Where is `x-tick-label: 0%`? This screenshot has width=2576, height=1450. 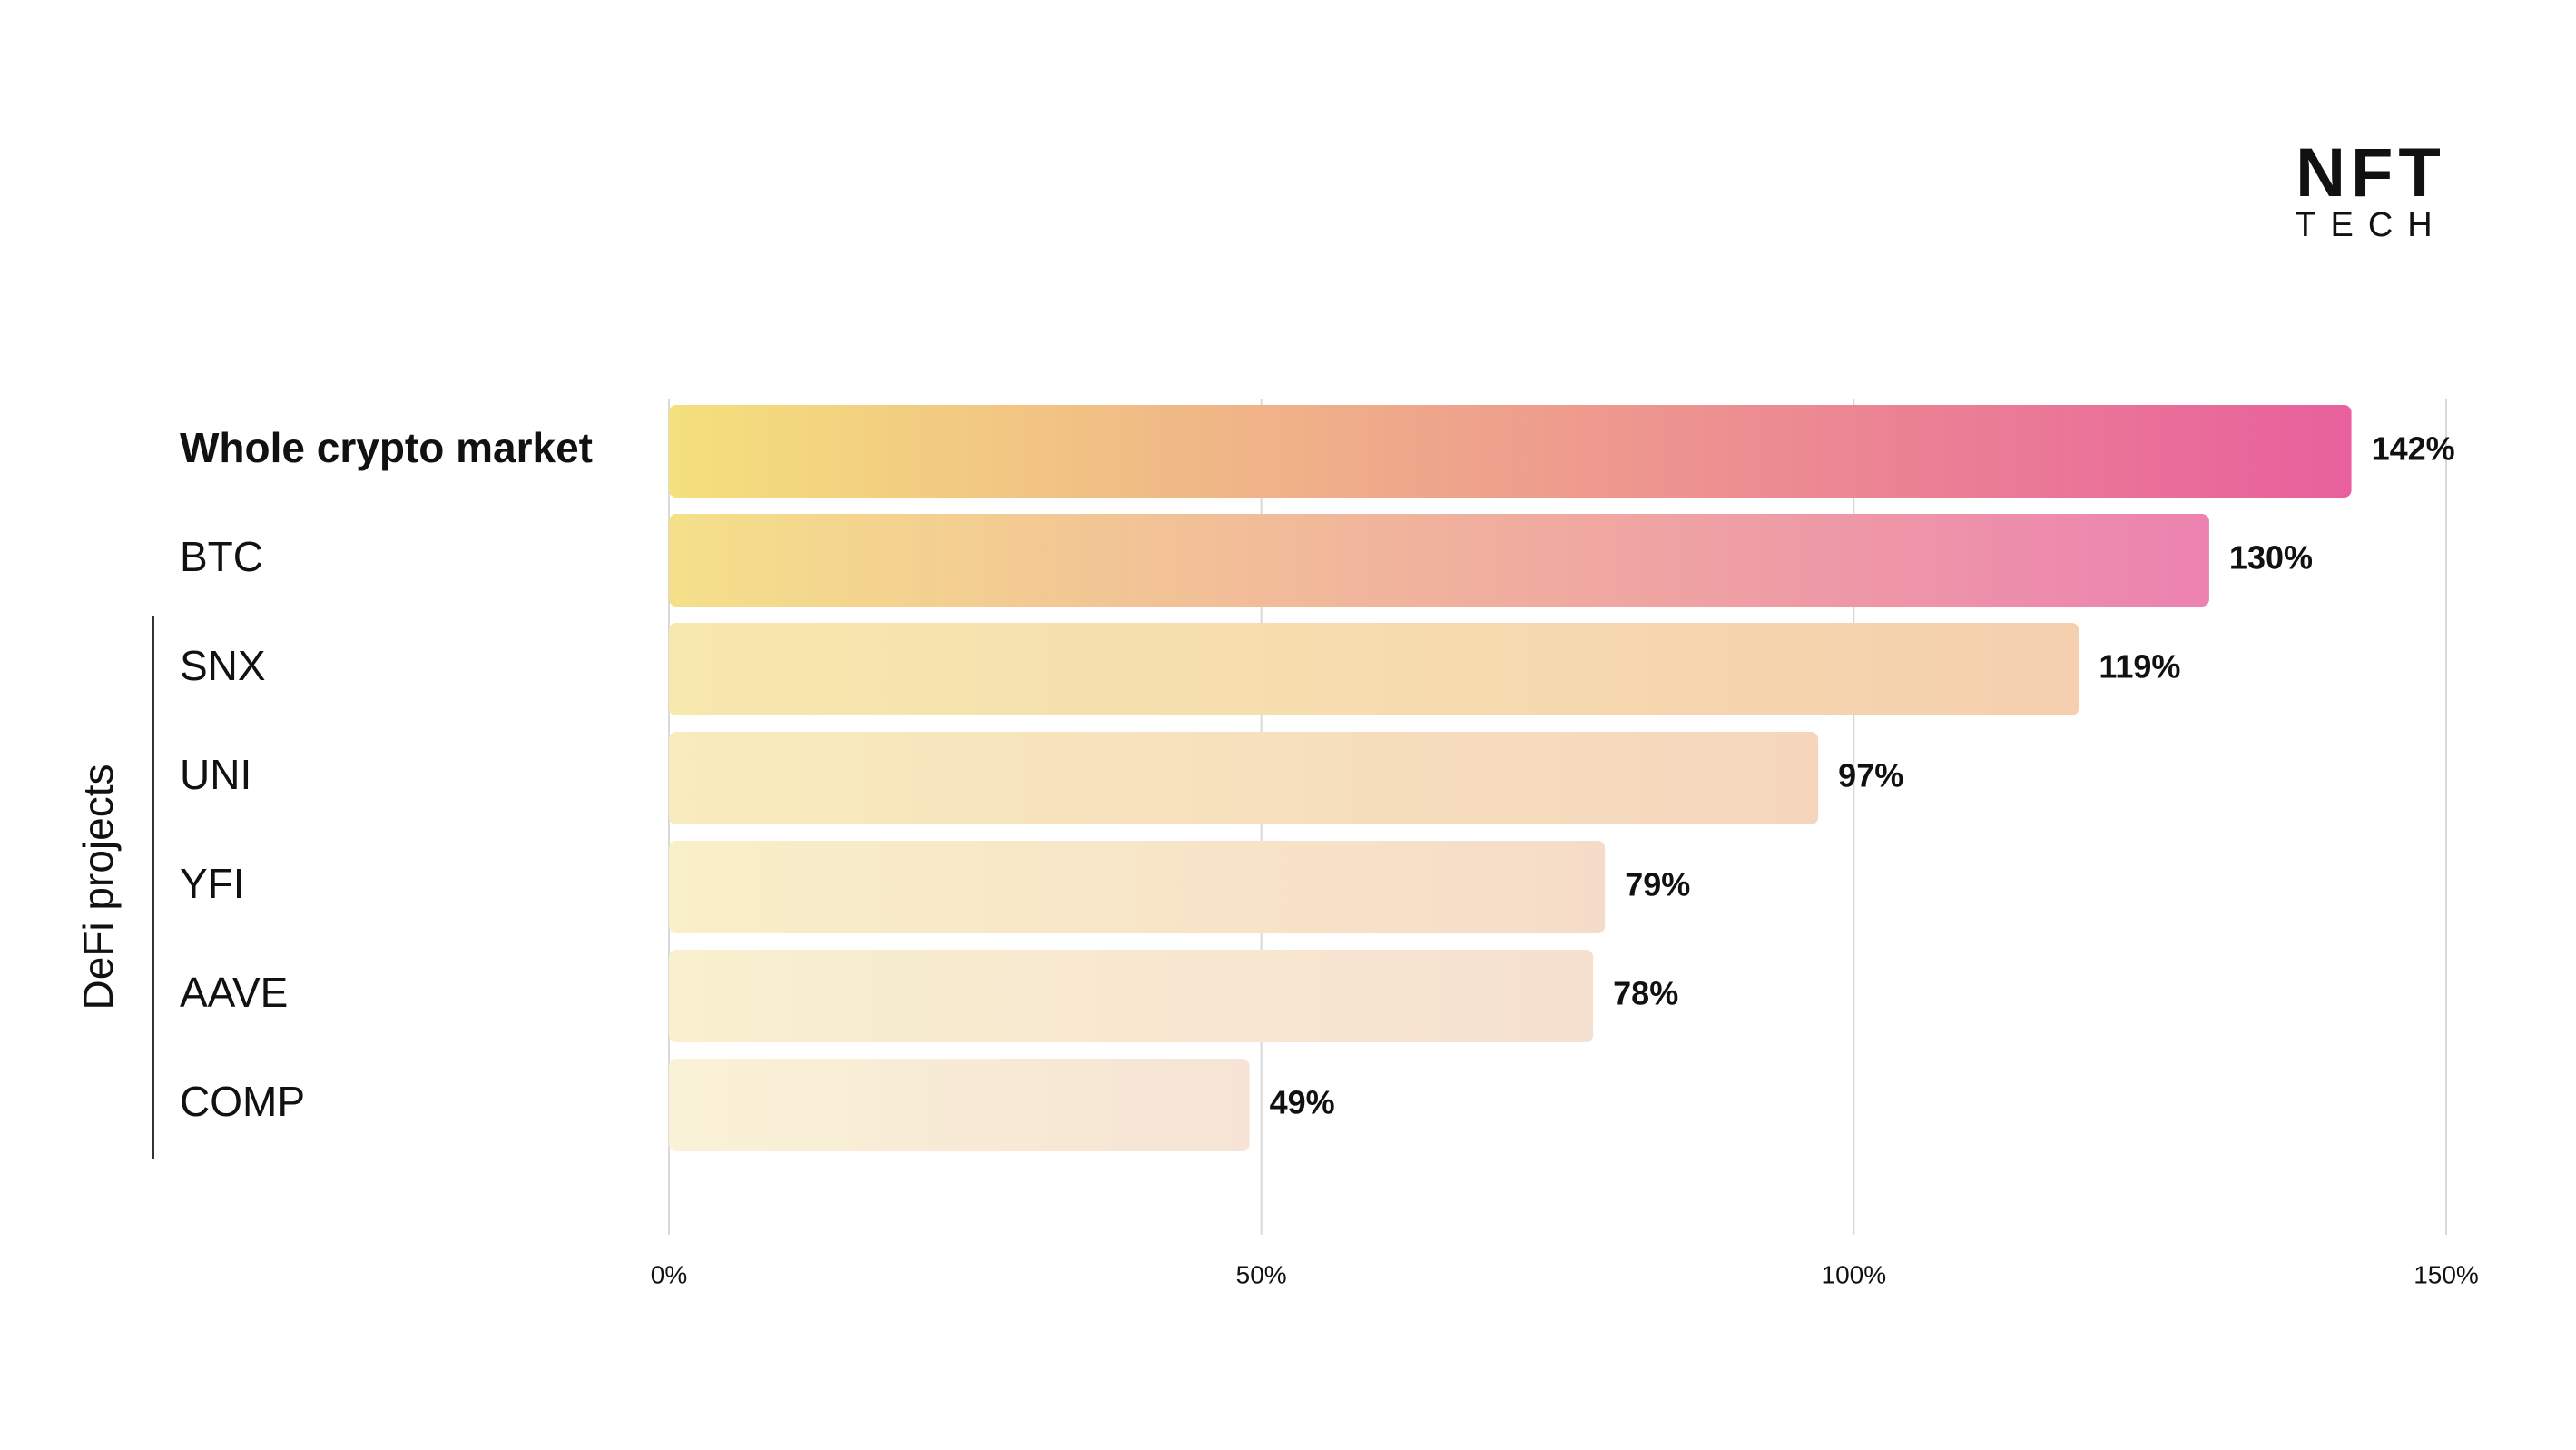
x-tick-label: 0% is located at coordinates (669, 1274).